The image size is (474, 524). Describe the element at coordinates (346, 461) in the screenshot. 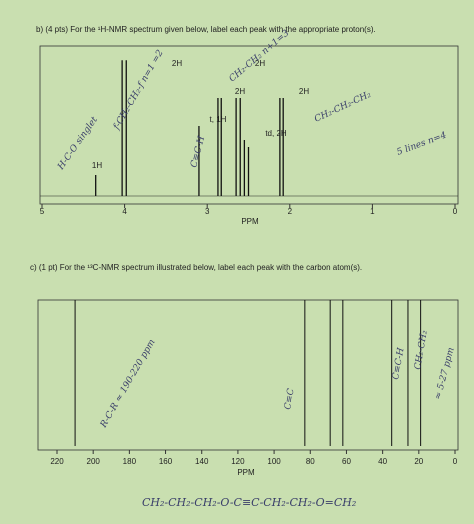

I see `x-tick-label: 60` at that location.